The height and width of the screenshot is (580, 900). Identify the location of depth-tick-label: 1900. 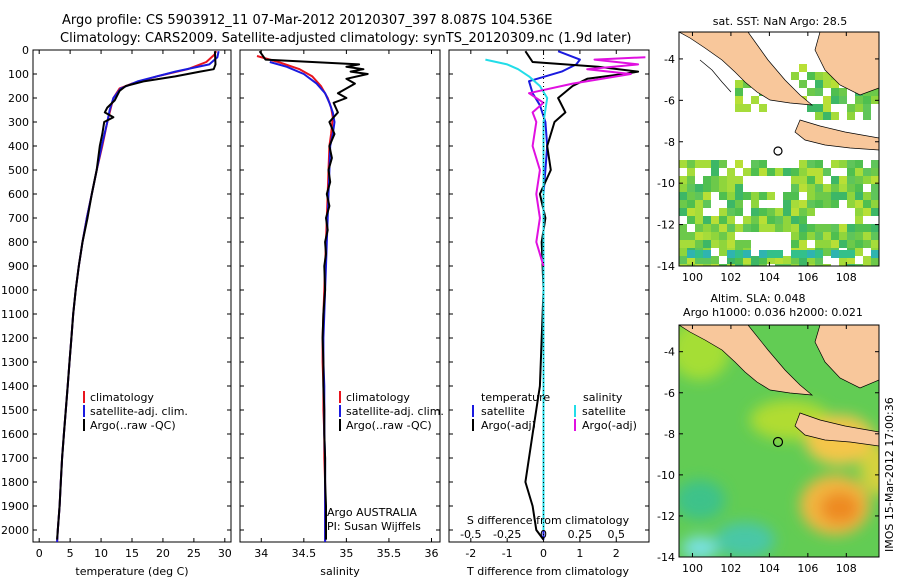
(15, 506).